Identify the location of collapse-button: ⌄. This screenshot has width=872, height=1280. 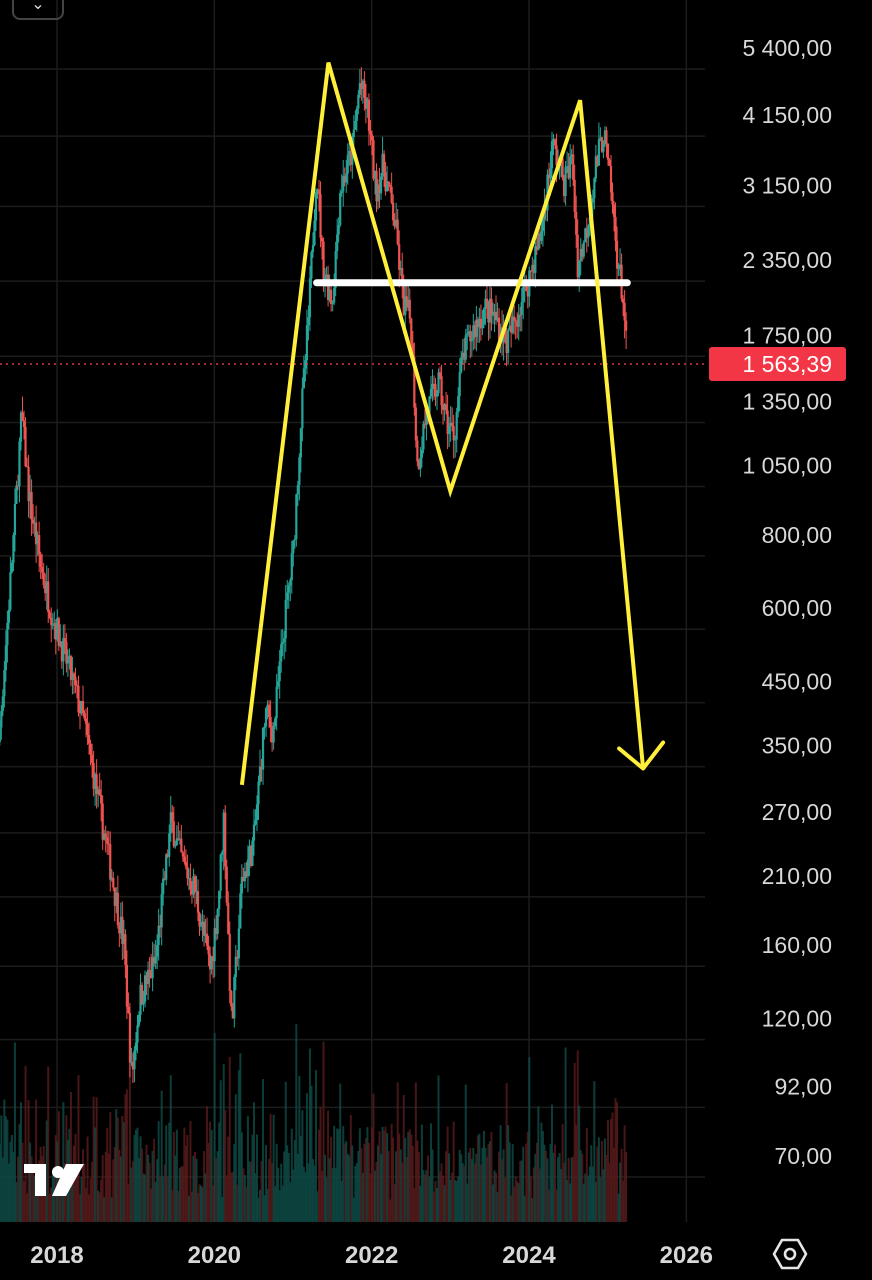
(38, 10).